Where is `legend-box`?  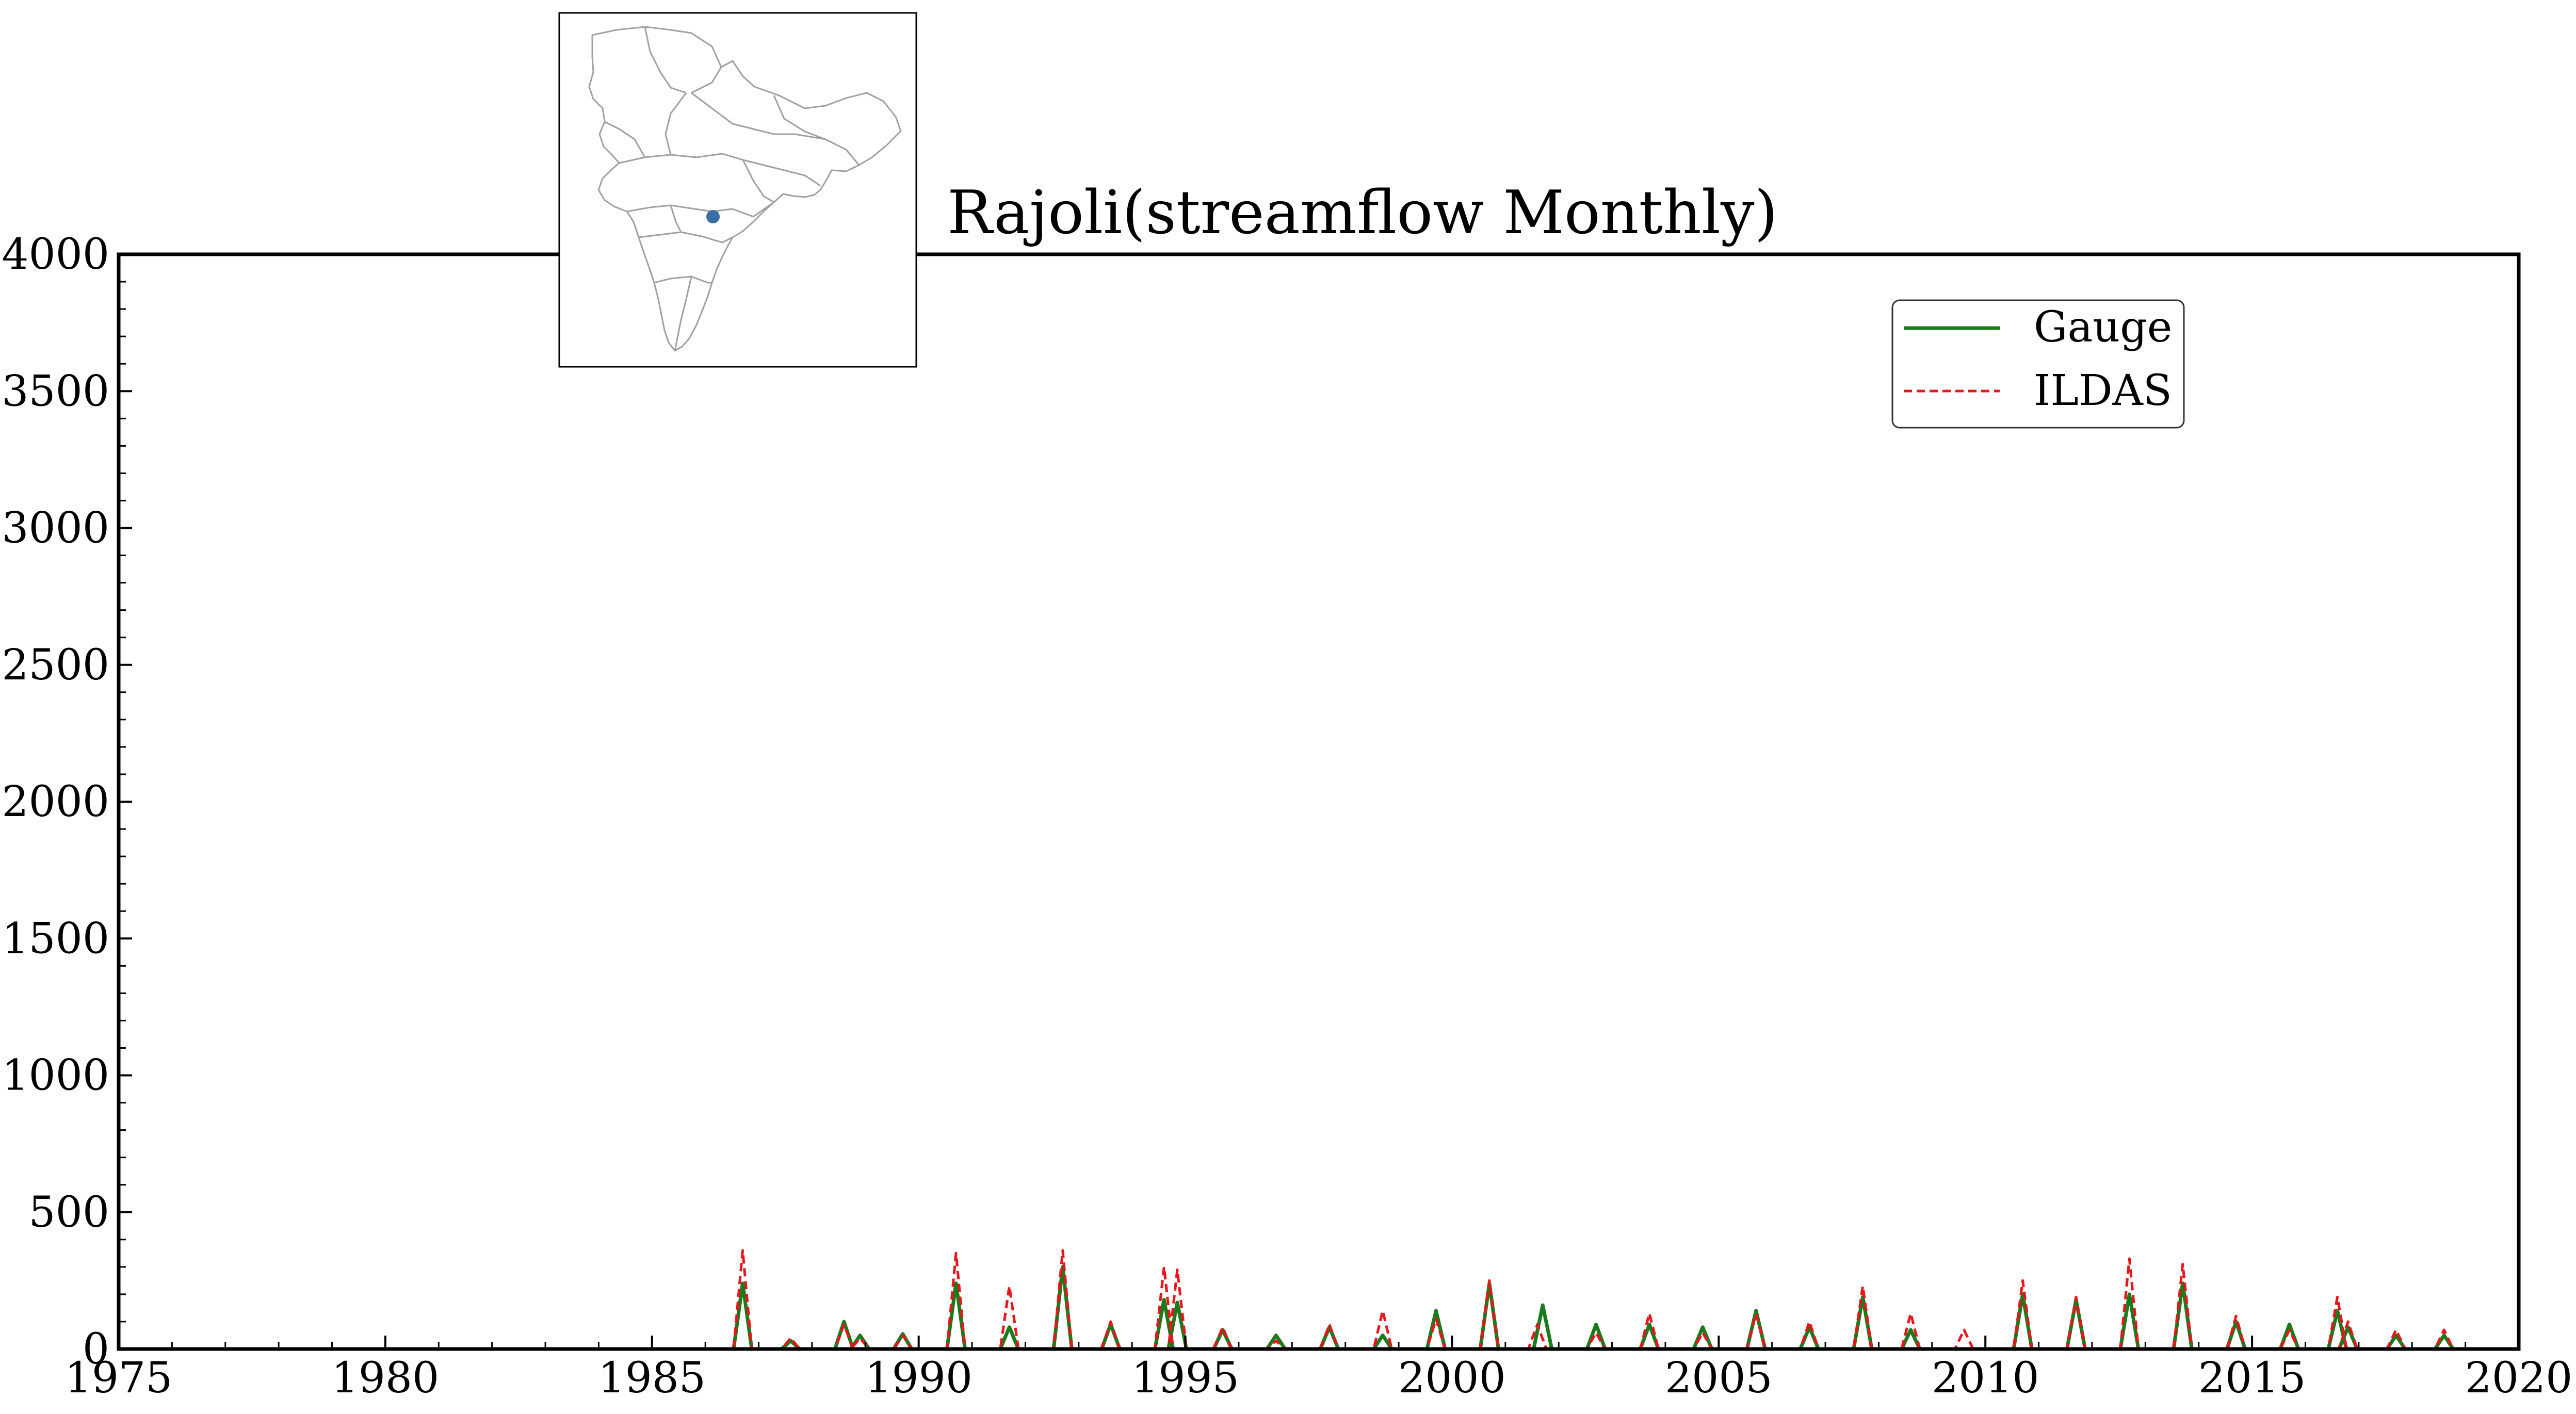
legend-box is located at coordinates (2038, 364).